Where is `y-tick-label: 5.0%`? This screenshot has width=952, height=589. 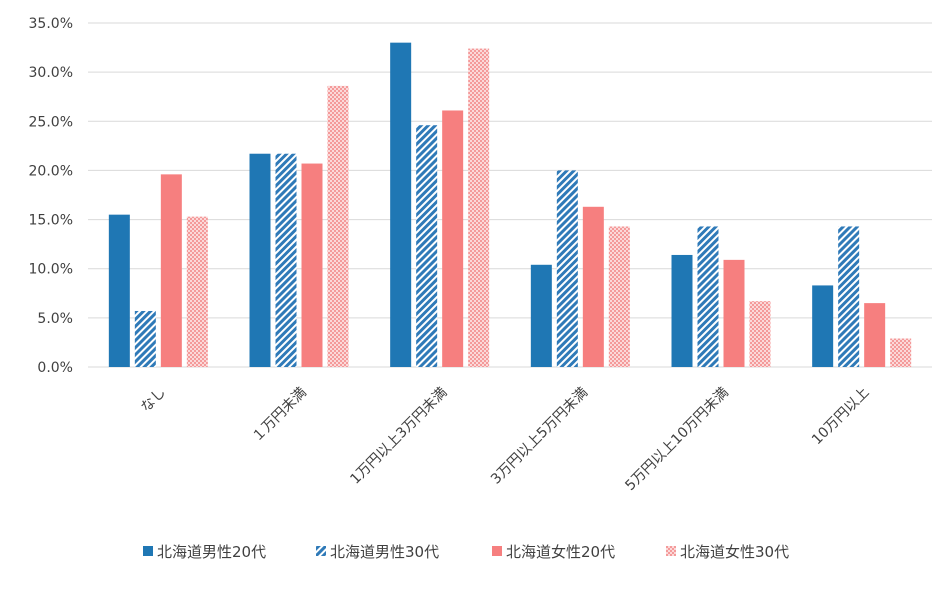
y-tick-label: 5.0% is located at coordinates (55, 319).